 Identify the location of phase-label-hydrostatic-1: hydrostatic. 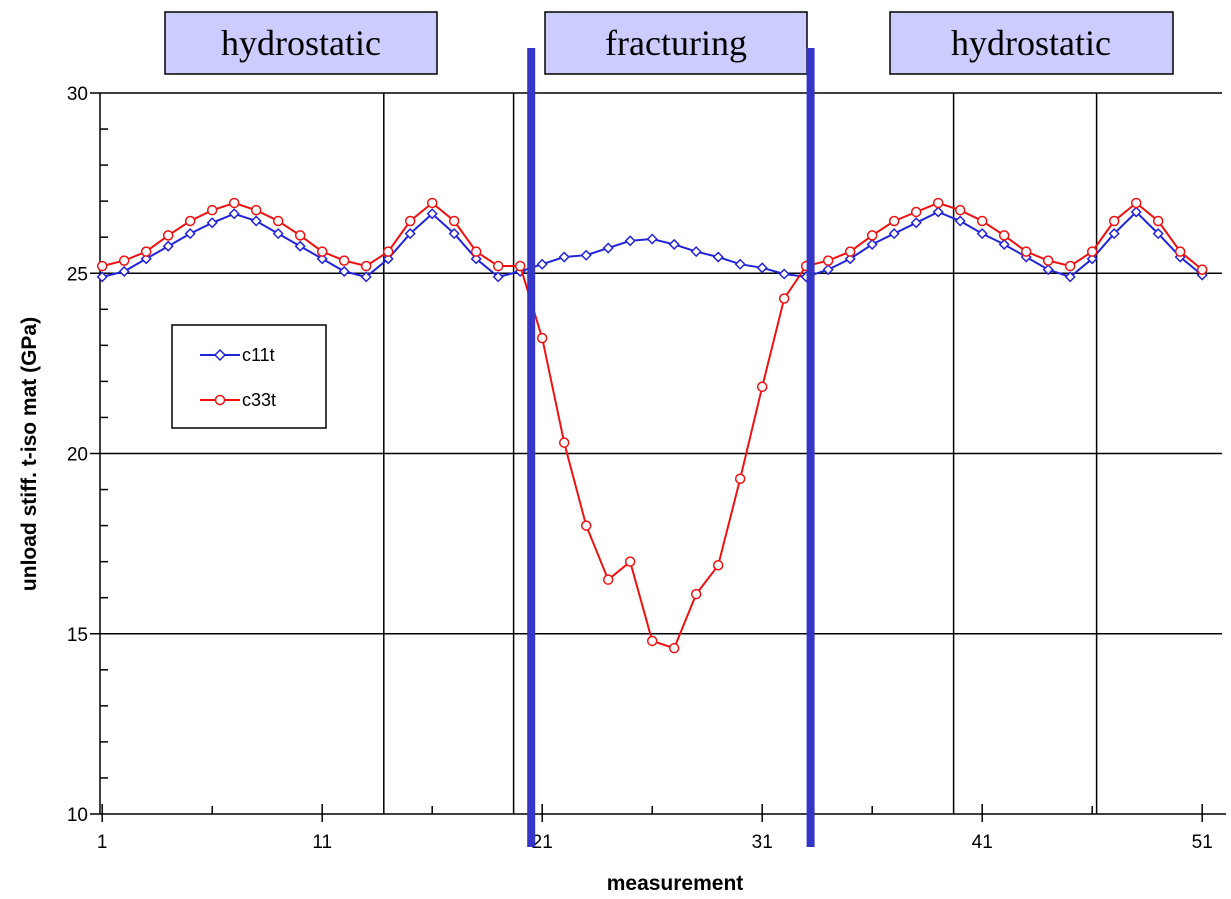
(301, 43).